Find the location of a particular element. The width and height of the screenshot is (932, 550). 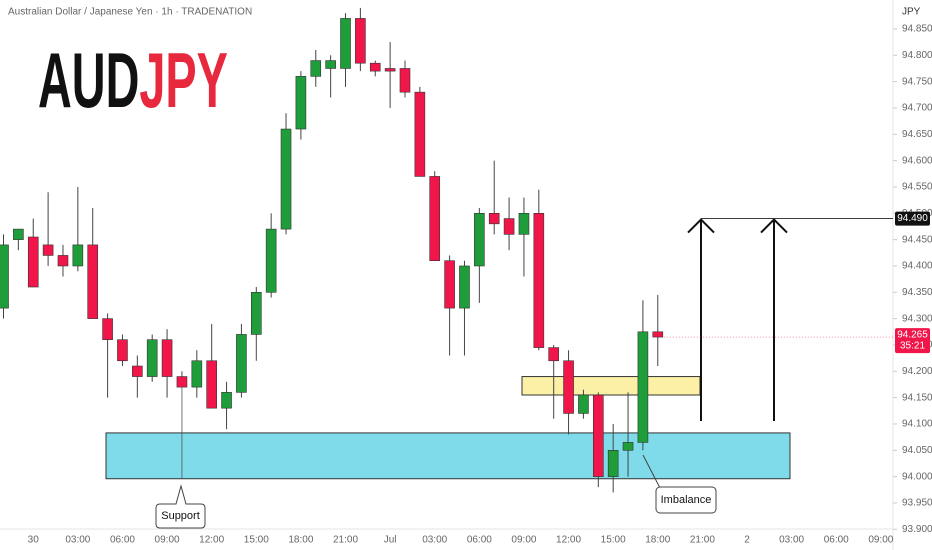

y-tick-label: 94.300 is located at coordinates (917, 318).